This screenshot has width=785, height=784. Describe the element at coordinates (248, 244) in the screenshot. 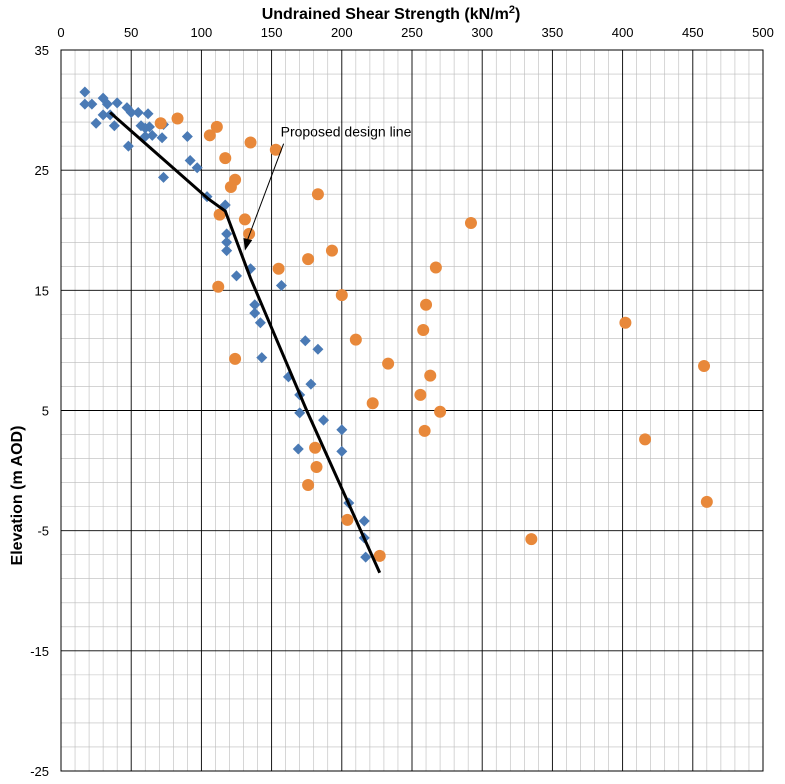

I see `annotation-arrowhead` at that location.